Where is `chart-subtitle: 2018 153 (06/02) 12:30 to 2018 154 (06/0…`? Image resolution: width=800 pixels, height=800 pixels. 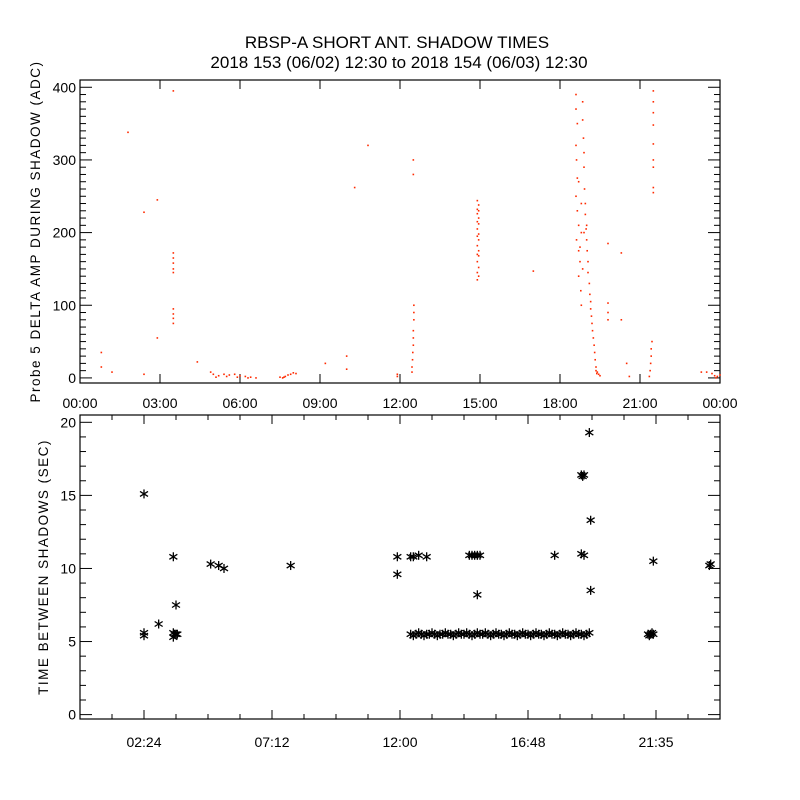 chart-subtitle: 2018 153 (06/02) 12:30 to 2018 154 (06/0… is located at coordinates (398, 62).